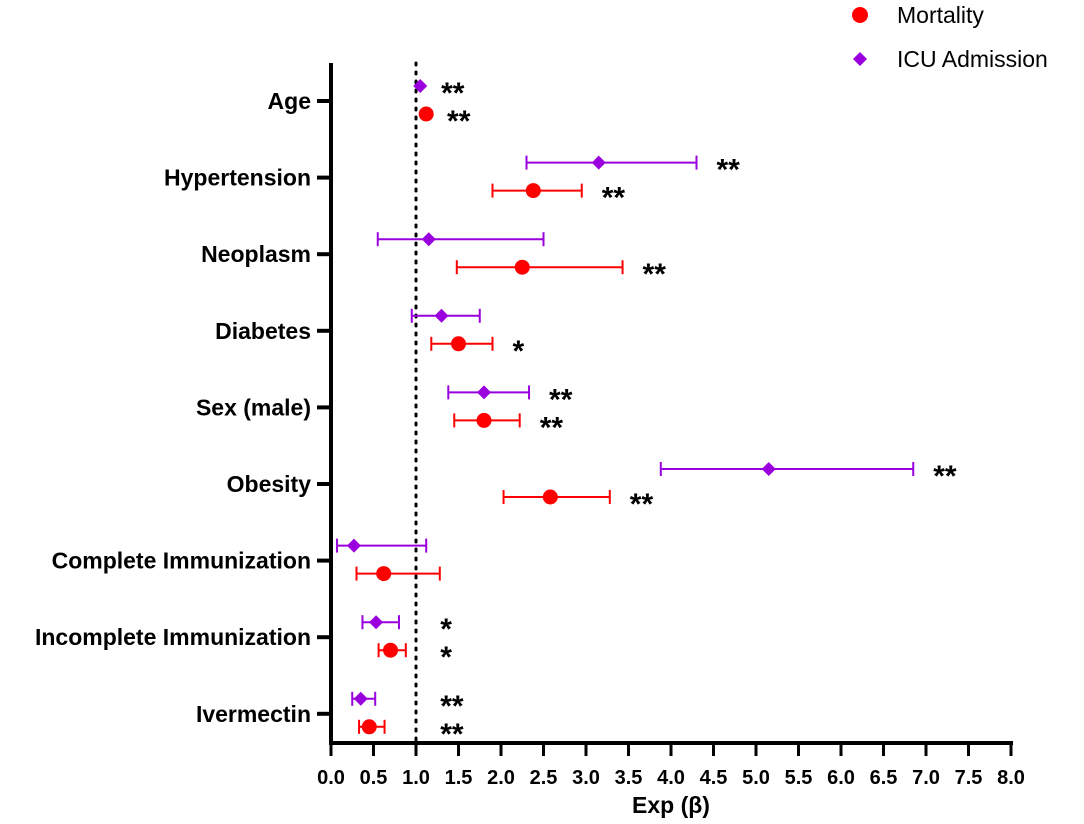 The height and width of the screenshot is (824, 1084). Describe the element at coordinates (884, 778) in the screenshot. I see `x-tick-label: 6.5` at that location.